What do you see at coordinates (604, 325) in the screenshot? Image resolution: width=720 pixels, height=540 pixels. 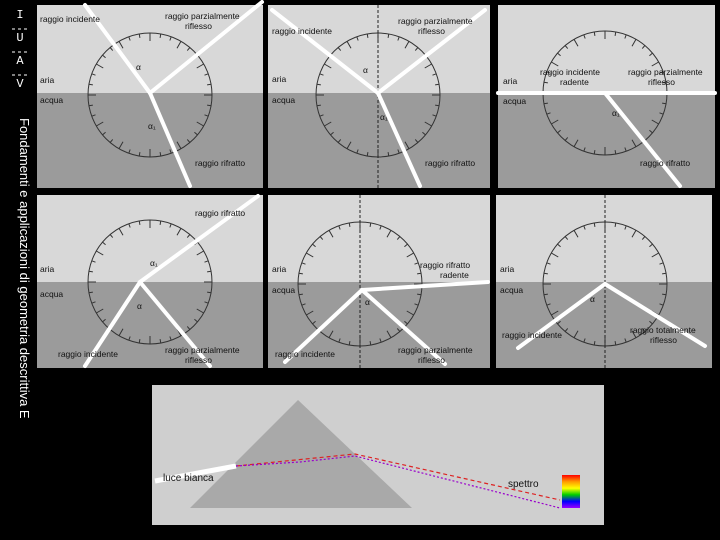 I see `water` at bounding box center [604, 325].